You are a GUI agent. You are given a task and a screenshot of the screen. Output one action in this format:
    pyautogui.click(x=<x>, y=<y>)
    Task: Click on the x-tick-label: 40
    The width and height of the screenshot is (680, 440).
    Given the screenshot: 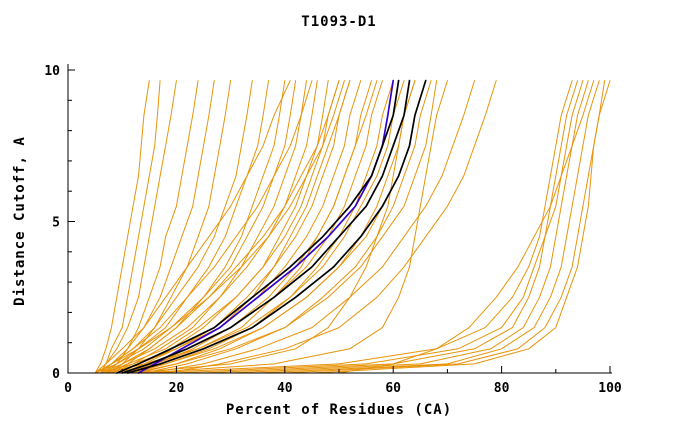 What is the action you would take?
    pyautogui.click(x=285, y=388)
    